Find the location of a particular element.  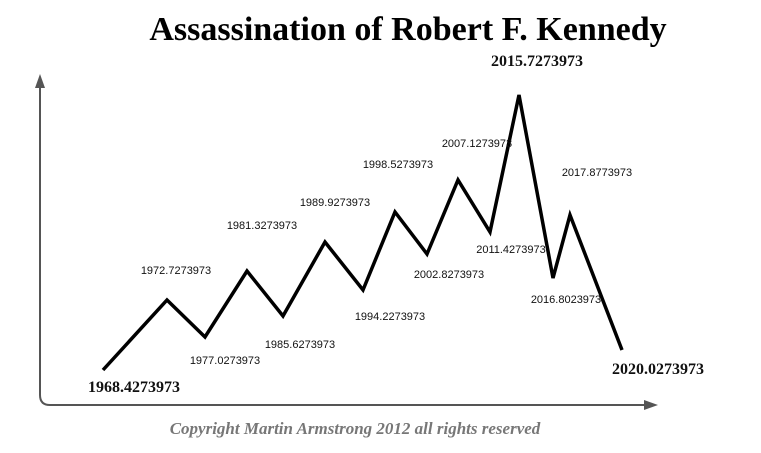

title: Assassination of Robert F. Kennedy is located at coordinates (407, 29).